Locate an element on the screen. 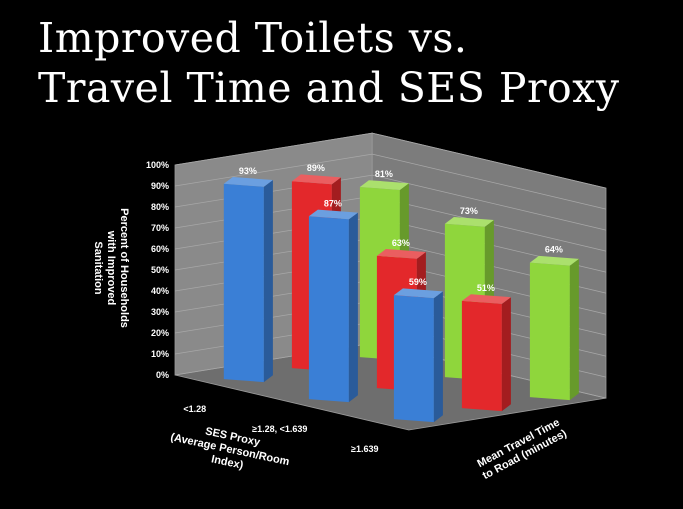 The image size is (683, 509). y-tick-label: 20% is located at coordinates (160, 333).